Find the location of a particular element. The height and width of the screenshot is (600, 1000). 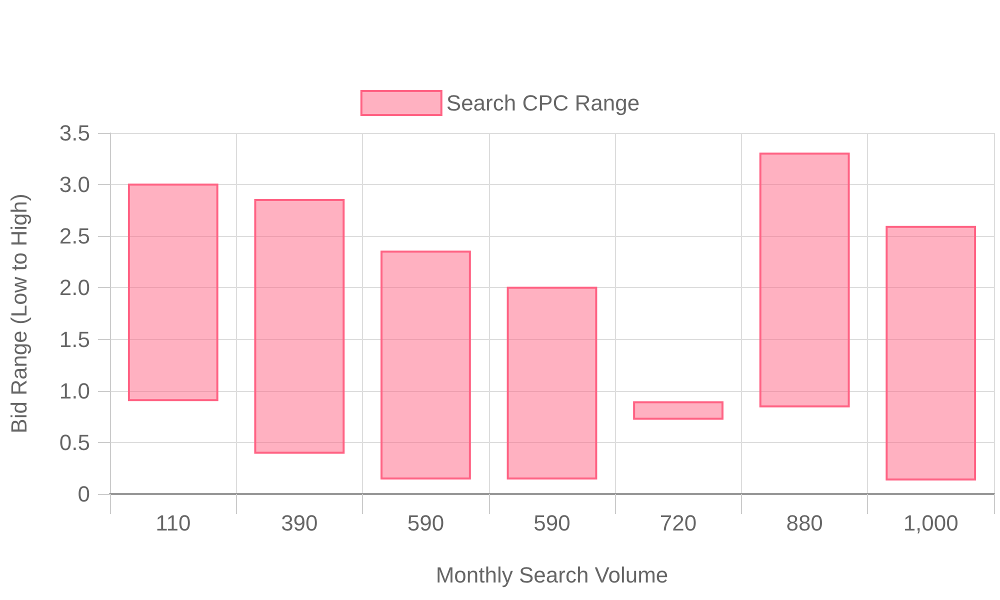

y-tick-label: 2.5 is located at coordinates (74, 236).